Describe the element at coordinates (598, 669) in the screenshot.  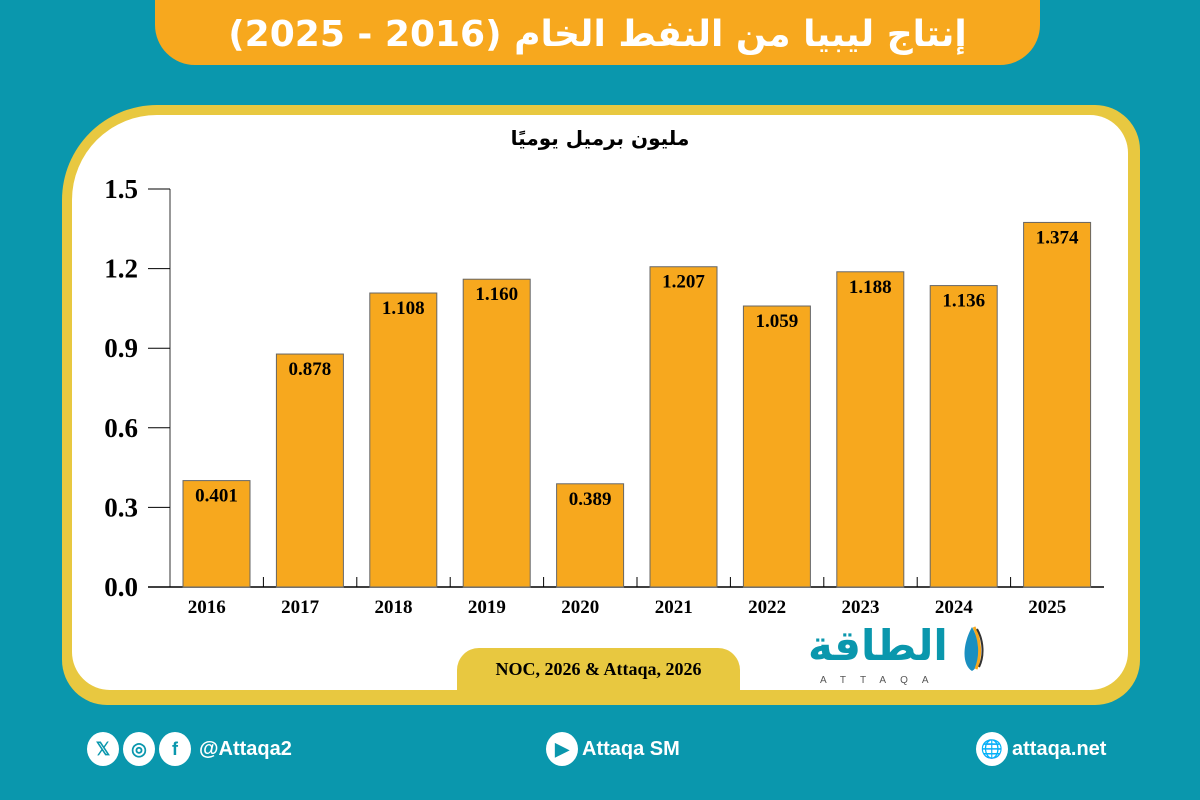
I see `source-label: NOC, 2026 & Attaqa, 2026` at that location.